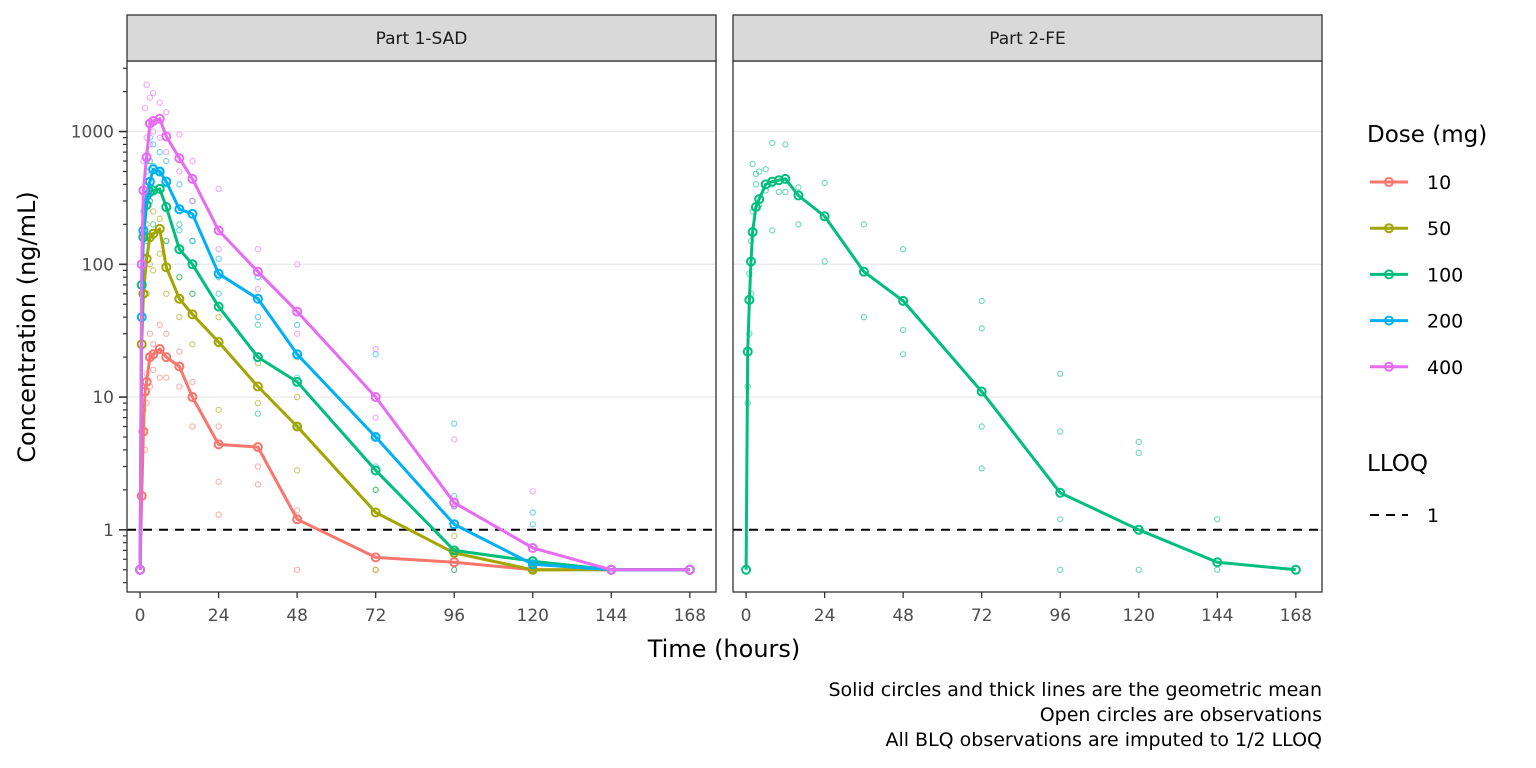 This screenshot has width=1536, height=768. What do you see at coordinates (1217, 616) in the screenshot?
I see `x-tick-label: 144` at bounding box center [1217, 616].